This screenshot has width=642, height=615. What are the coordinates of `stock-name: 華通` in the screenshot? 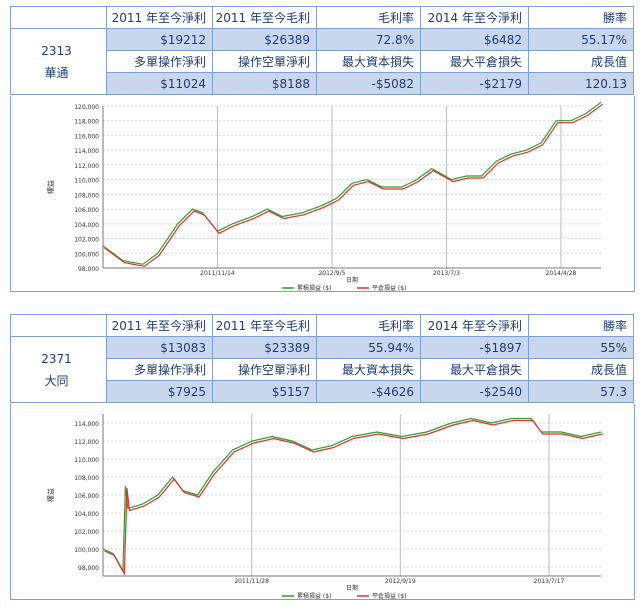 It's located at (56, 72).